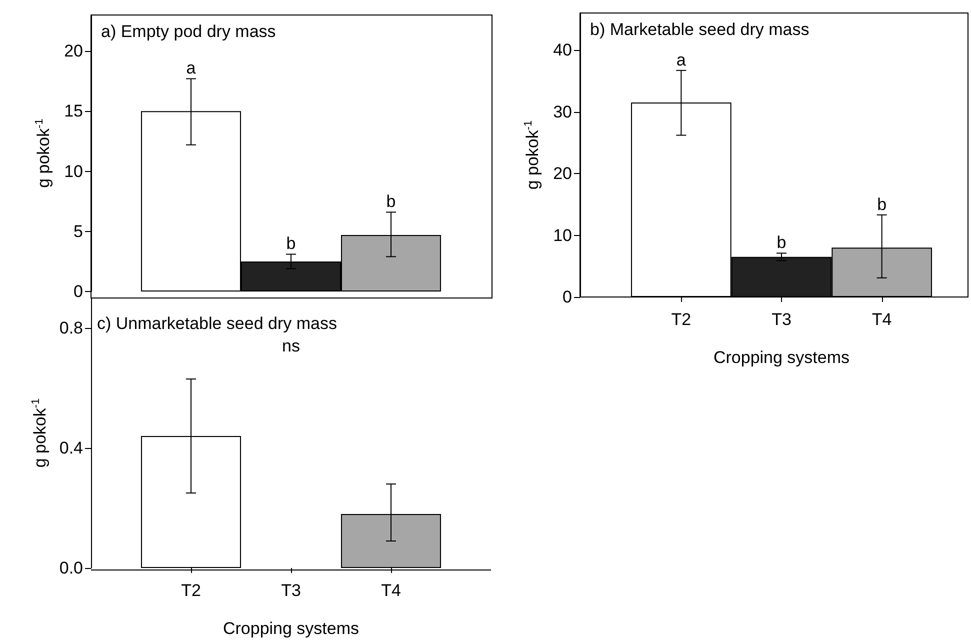 The height and width of the screenshot is (642, 971). I want to click on y-tick-label: 0.8, so click(71, 328).